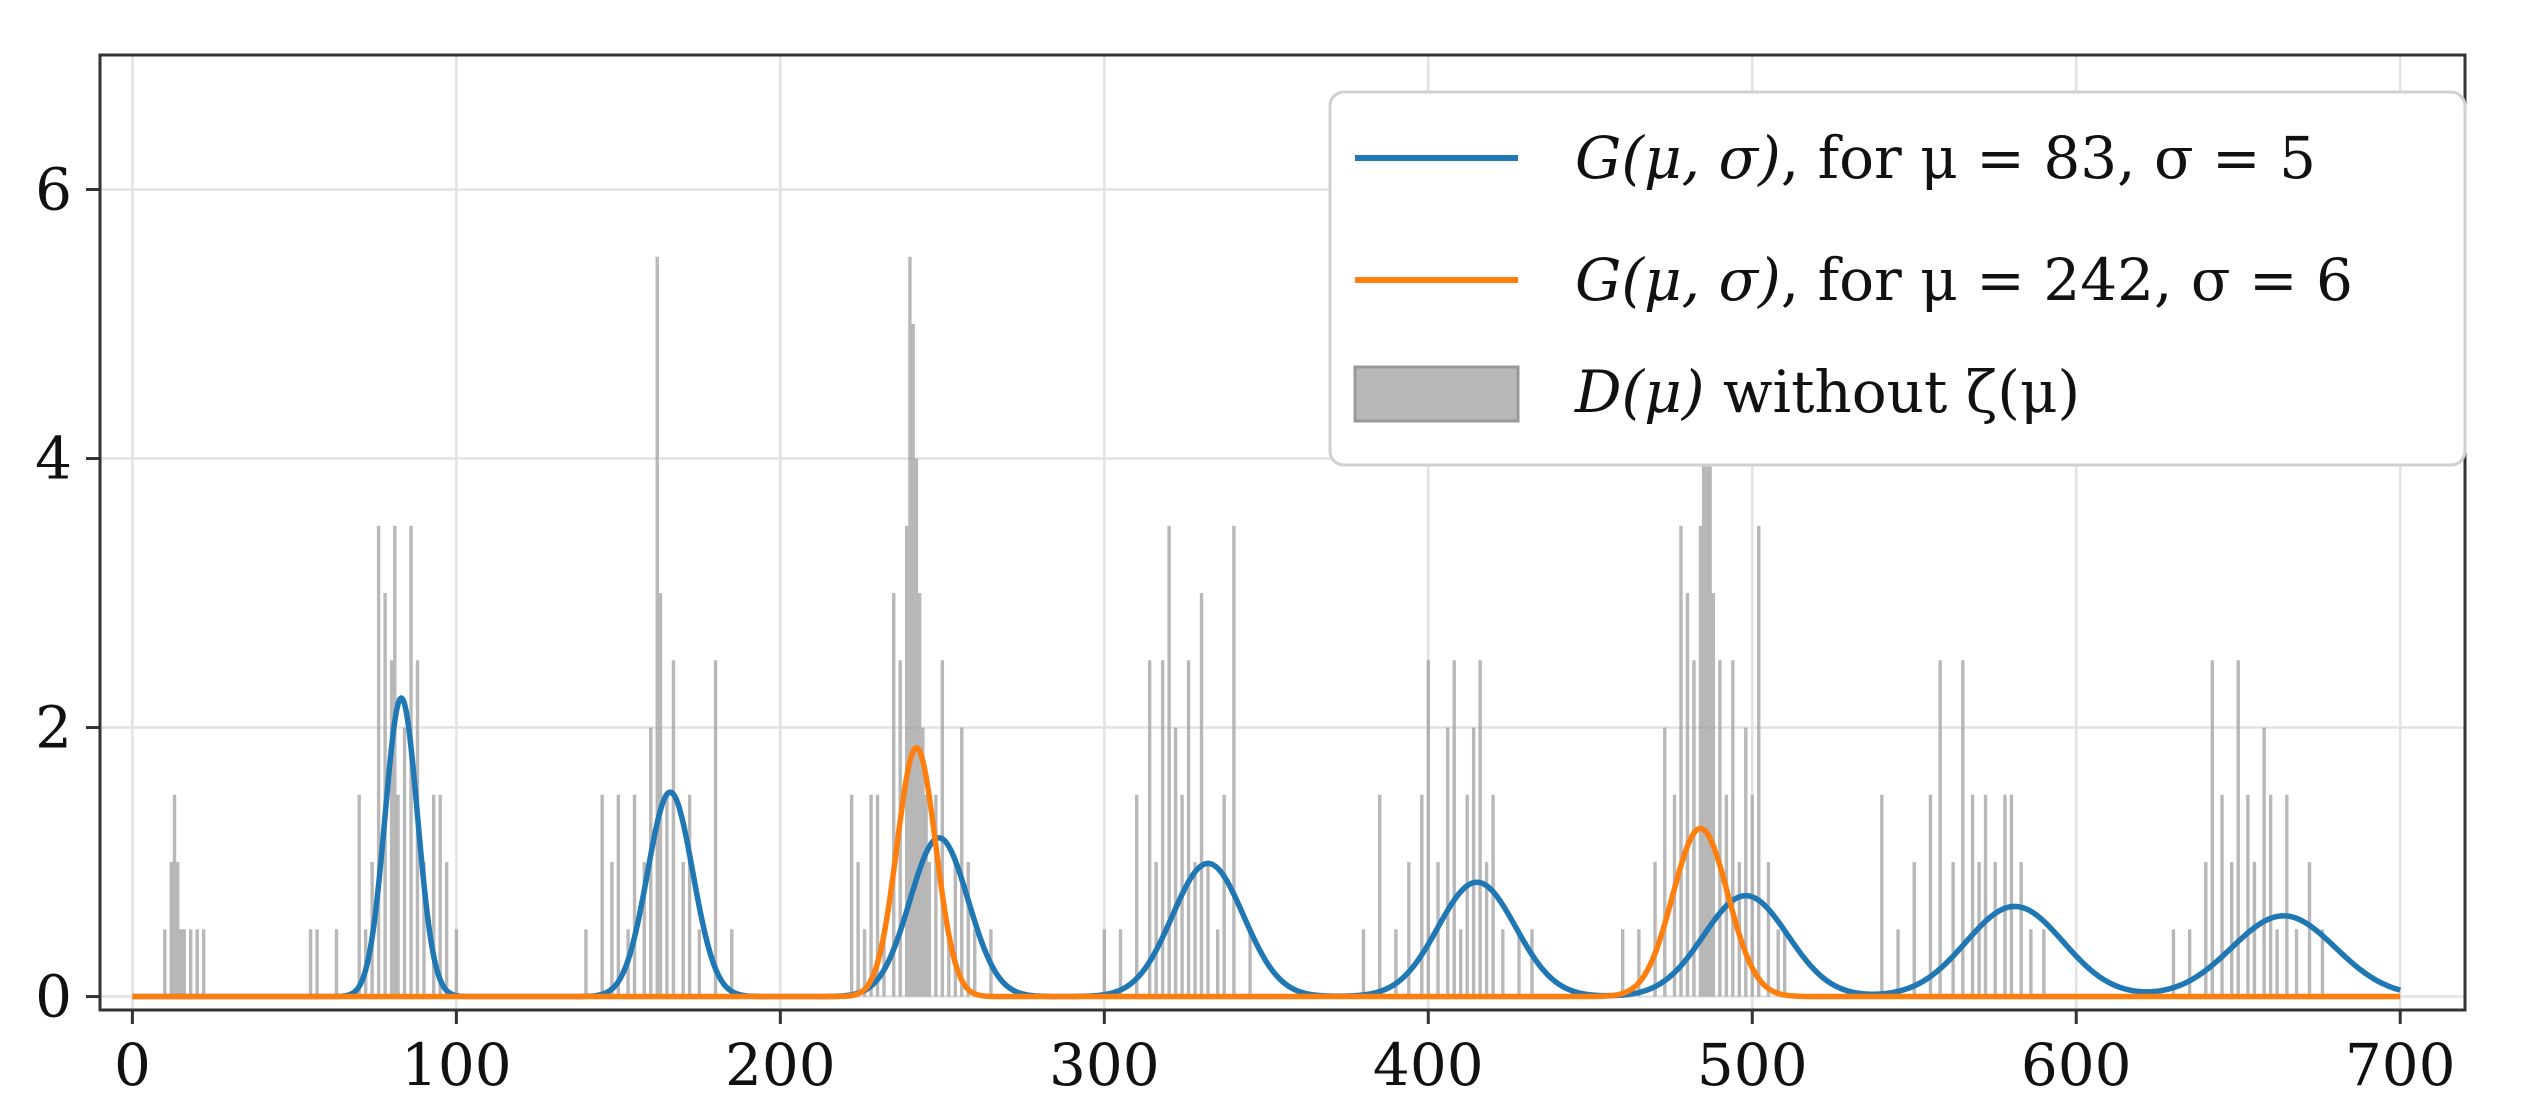 The height and width of the screenshot is (1111, 2540). I want to click on x-tick-label: 400, so click(1428, 1065).